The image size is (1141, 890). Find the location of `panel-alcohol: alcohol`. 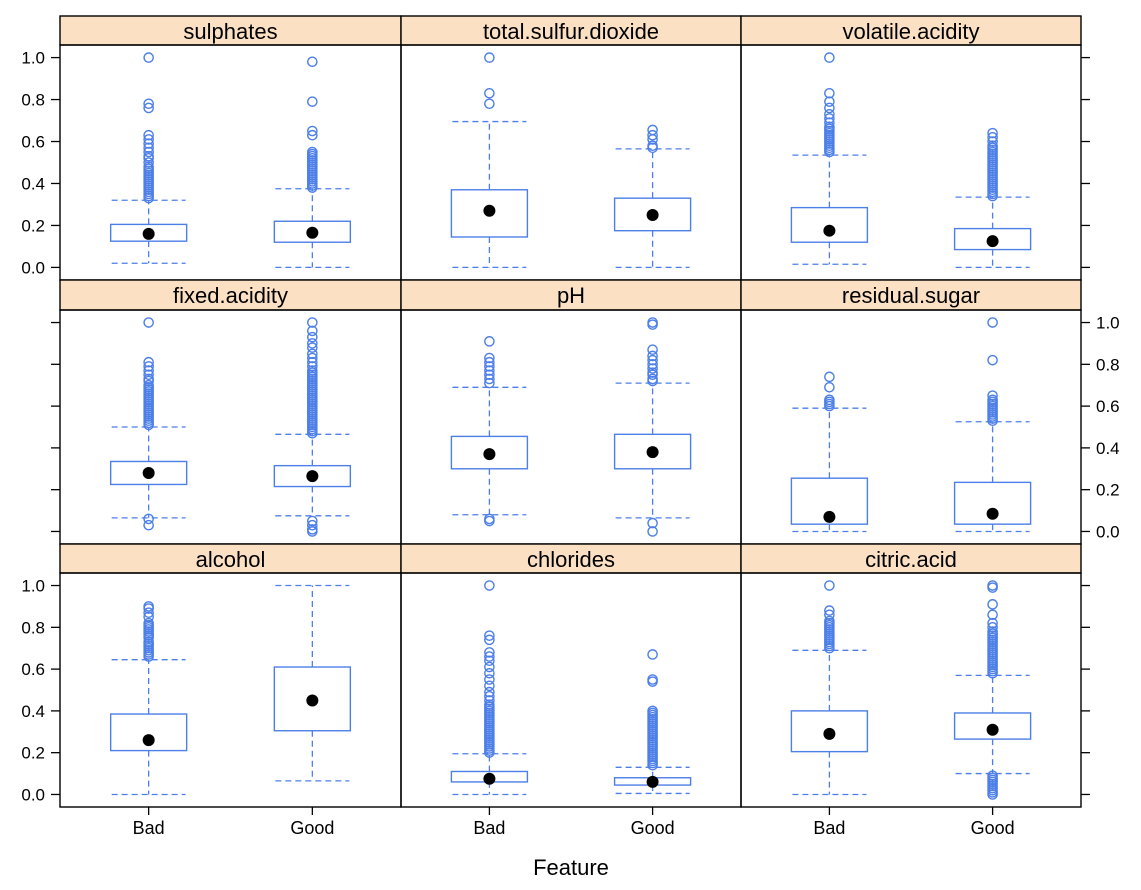

panel-alcohol: alcohol is located at coordinates (230, 675).